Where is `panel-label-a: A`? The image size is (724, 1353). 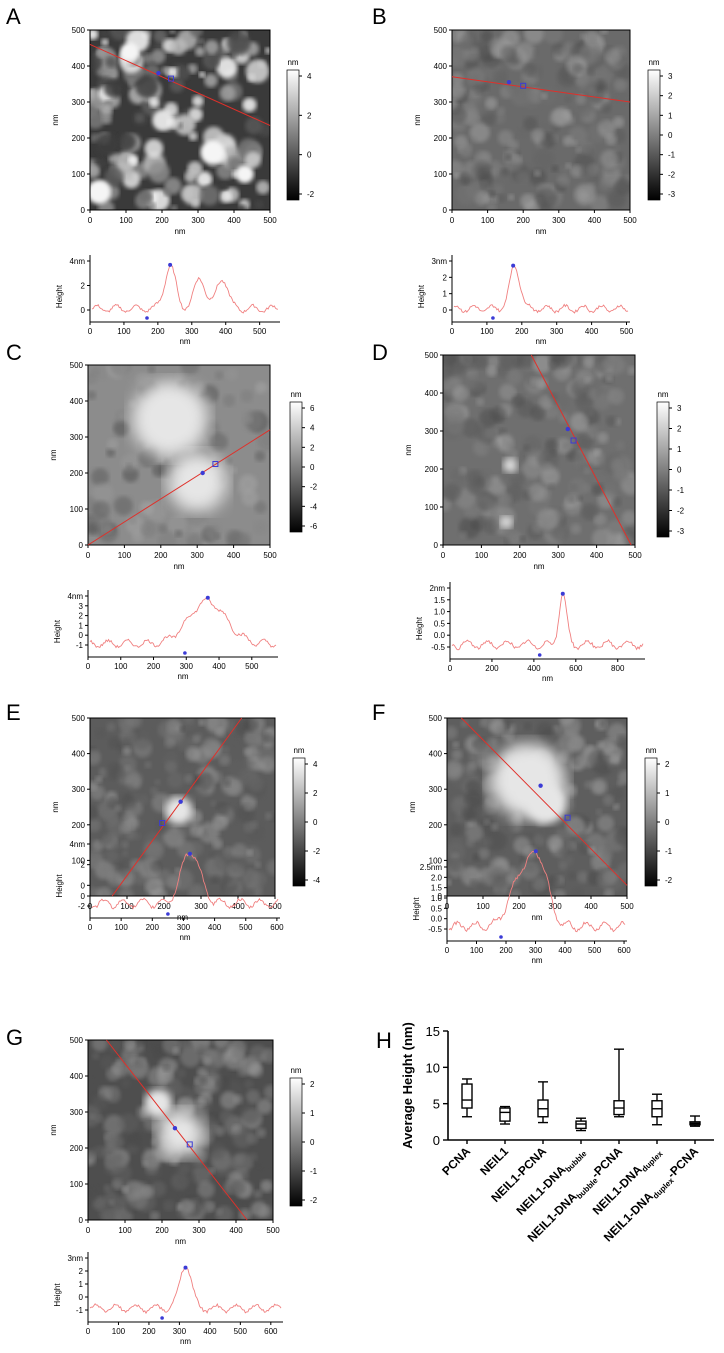
panel-label-a: A is located at coordinates (13, 16).